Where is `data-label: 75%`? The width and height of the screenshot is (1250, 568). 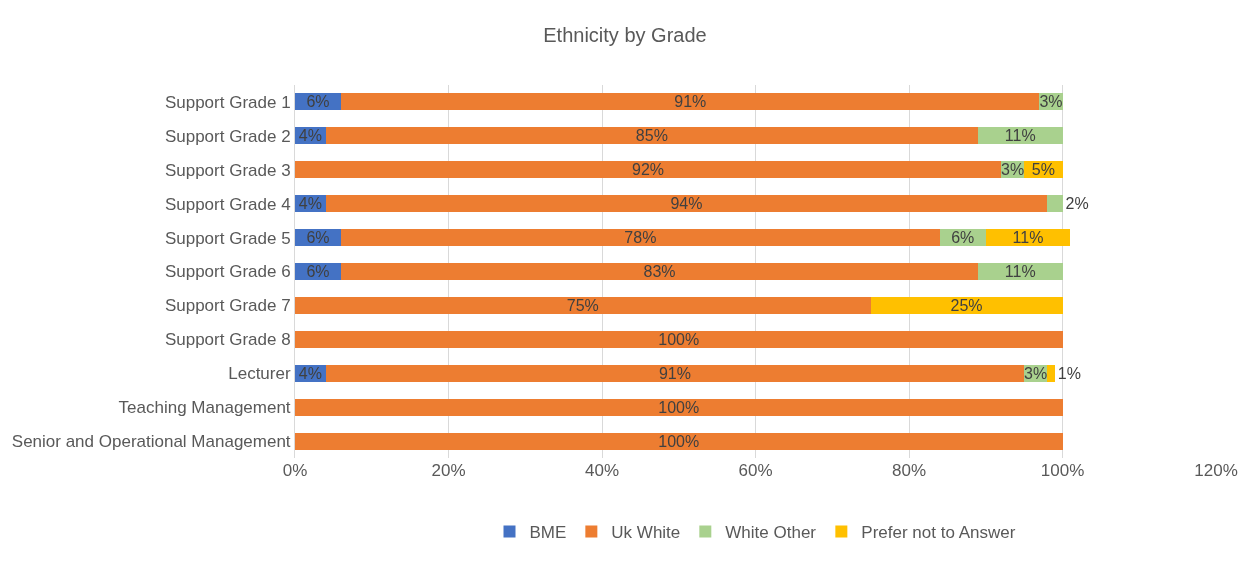
data-label: 75% is located at coordinates (582, 305).